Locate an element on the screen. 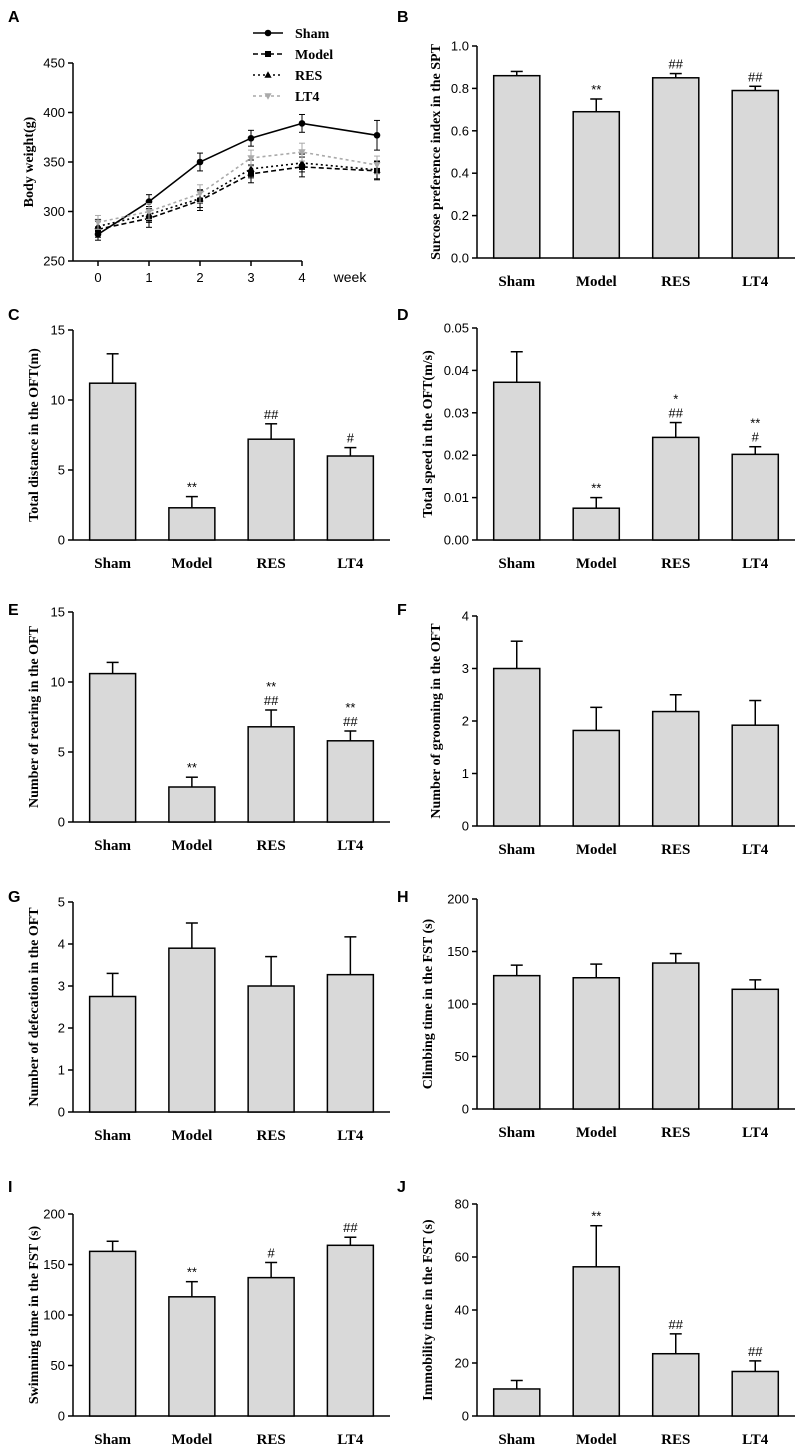 The width and height of the screenshot is (803, 1455). panel-label: F is located at coordinates (402, 610).